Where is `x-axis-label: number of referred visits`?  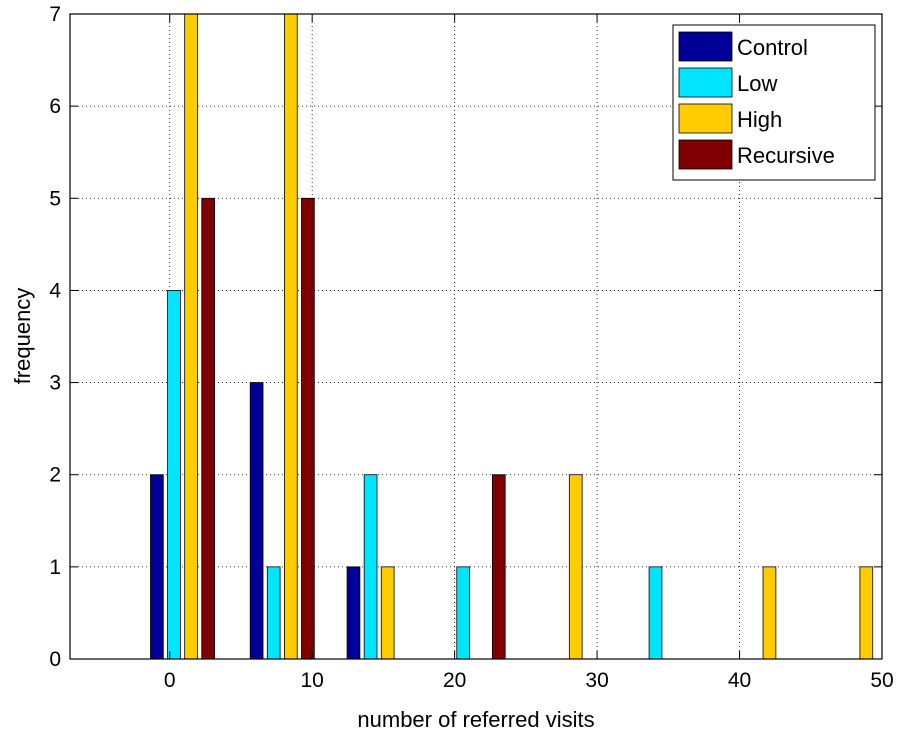
x-axis-label: number of referred visits is located at coordinates (475, 719).